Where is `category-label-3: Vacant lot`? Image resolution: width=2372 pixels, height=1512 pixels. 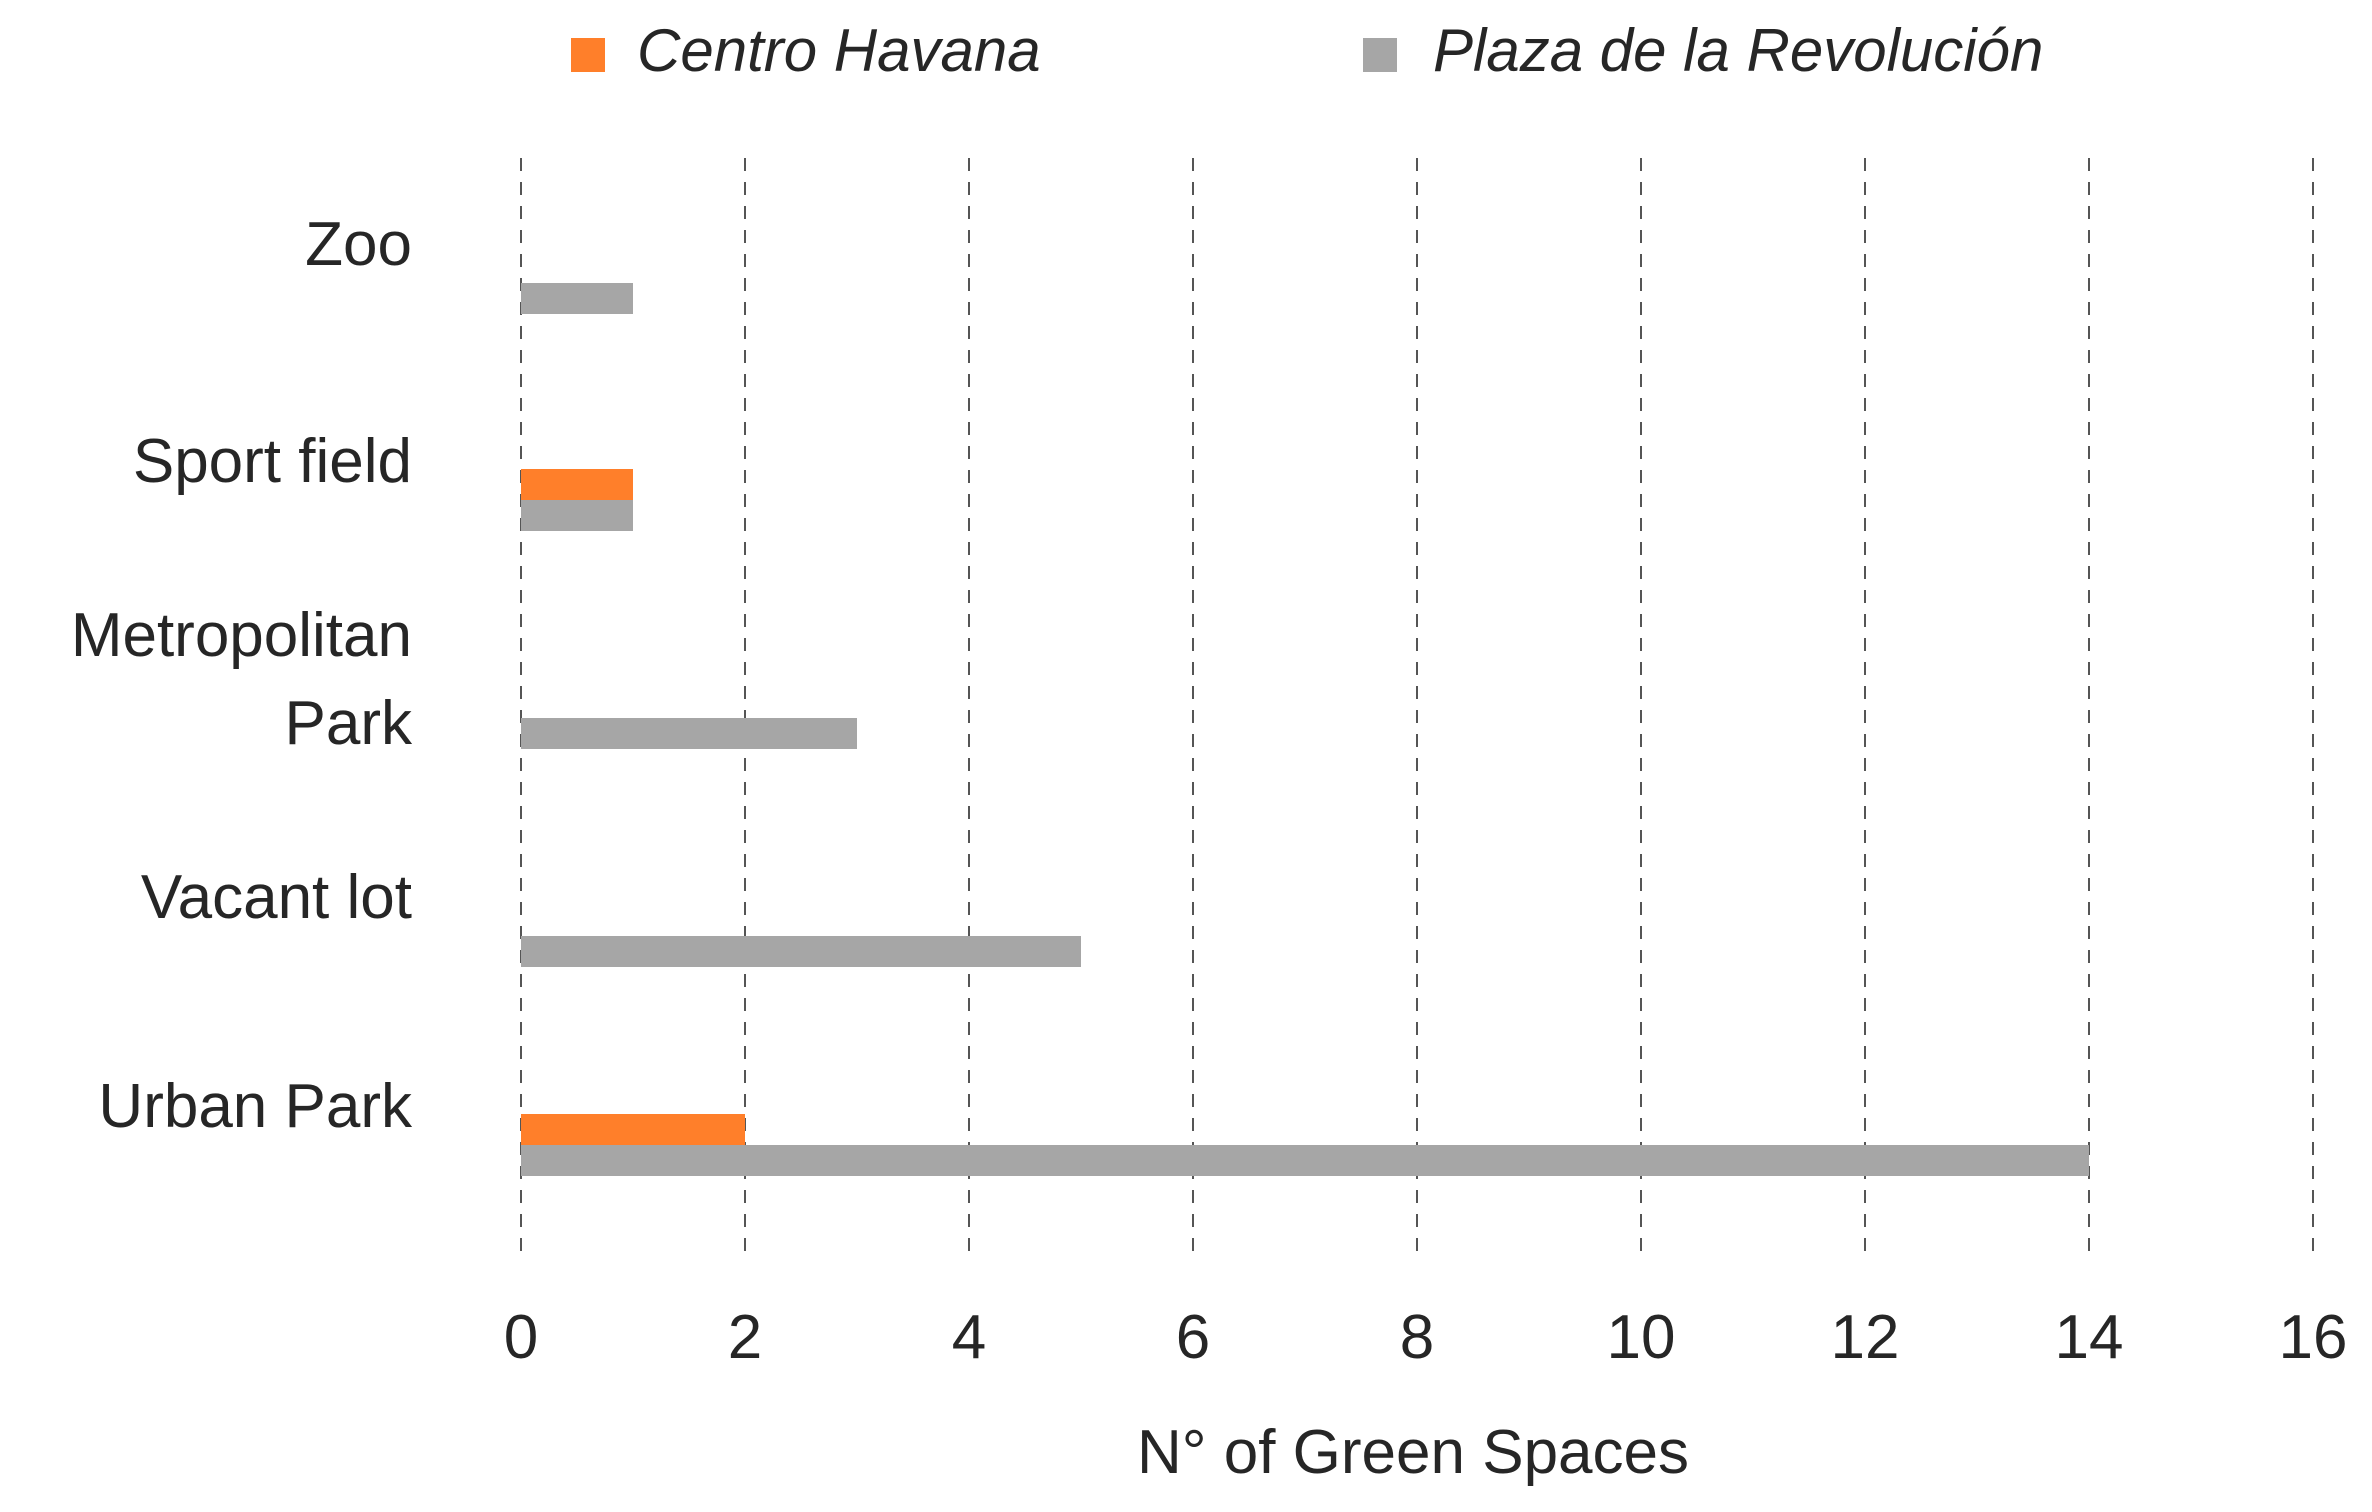
category-label-3: Vacant lot is located at coordinates (276, 897).